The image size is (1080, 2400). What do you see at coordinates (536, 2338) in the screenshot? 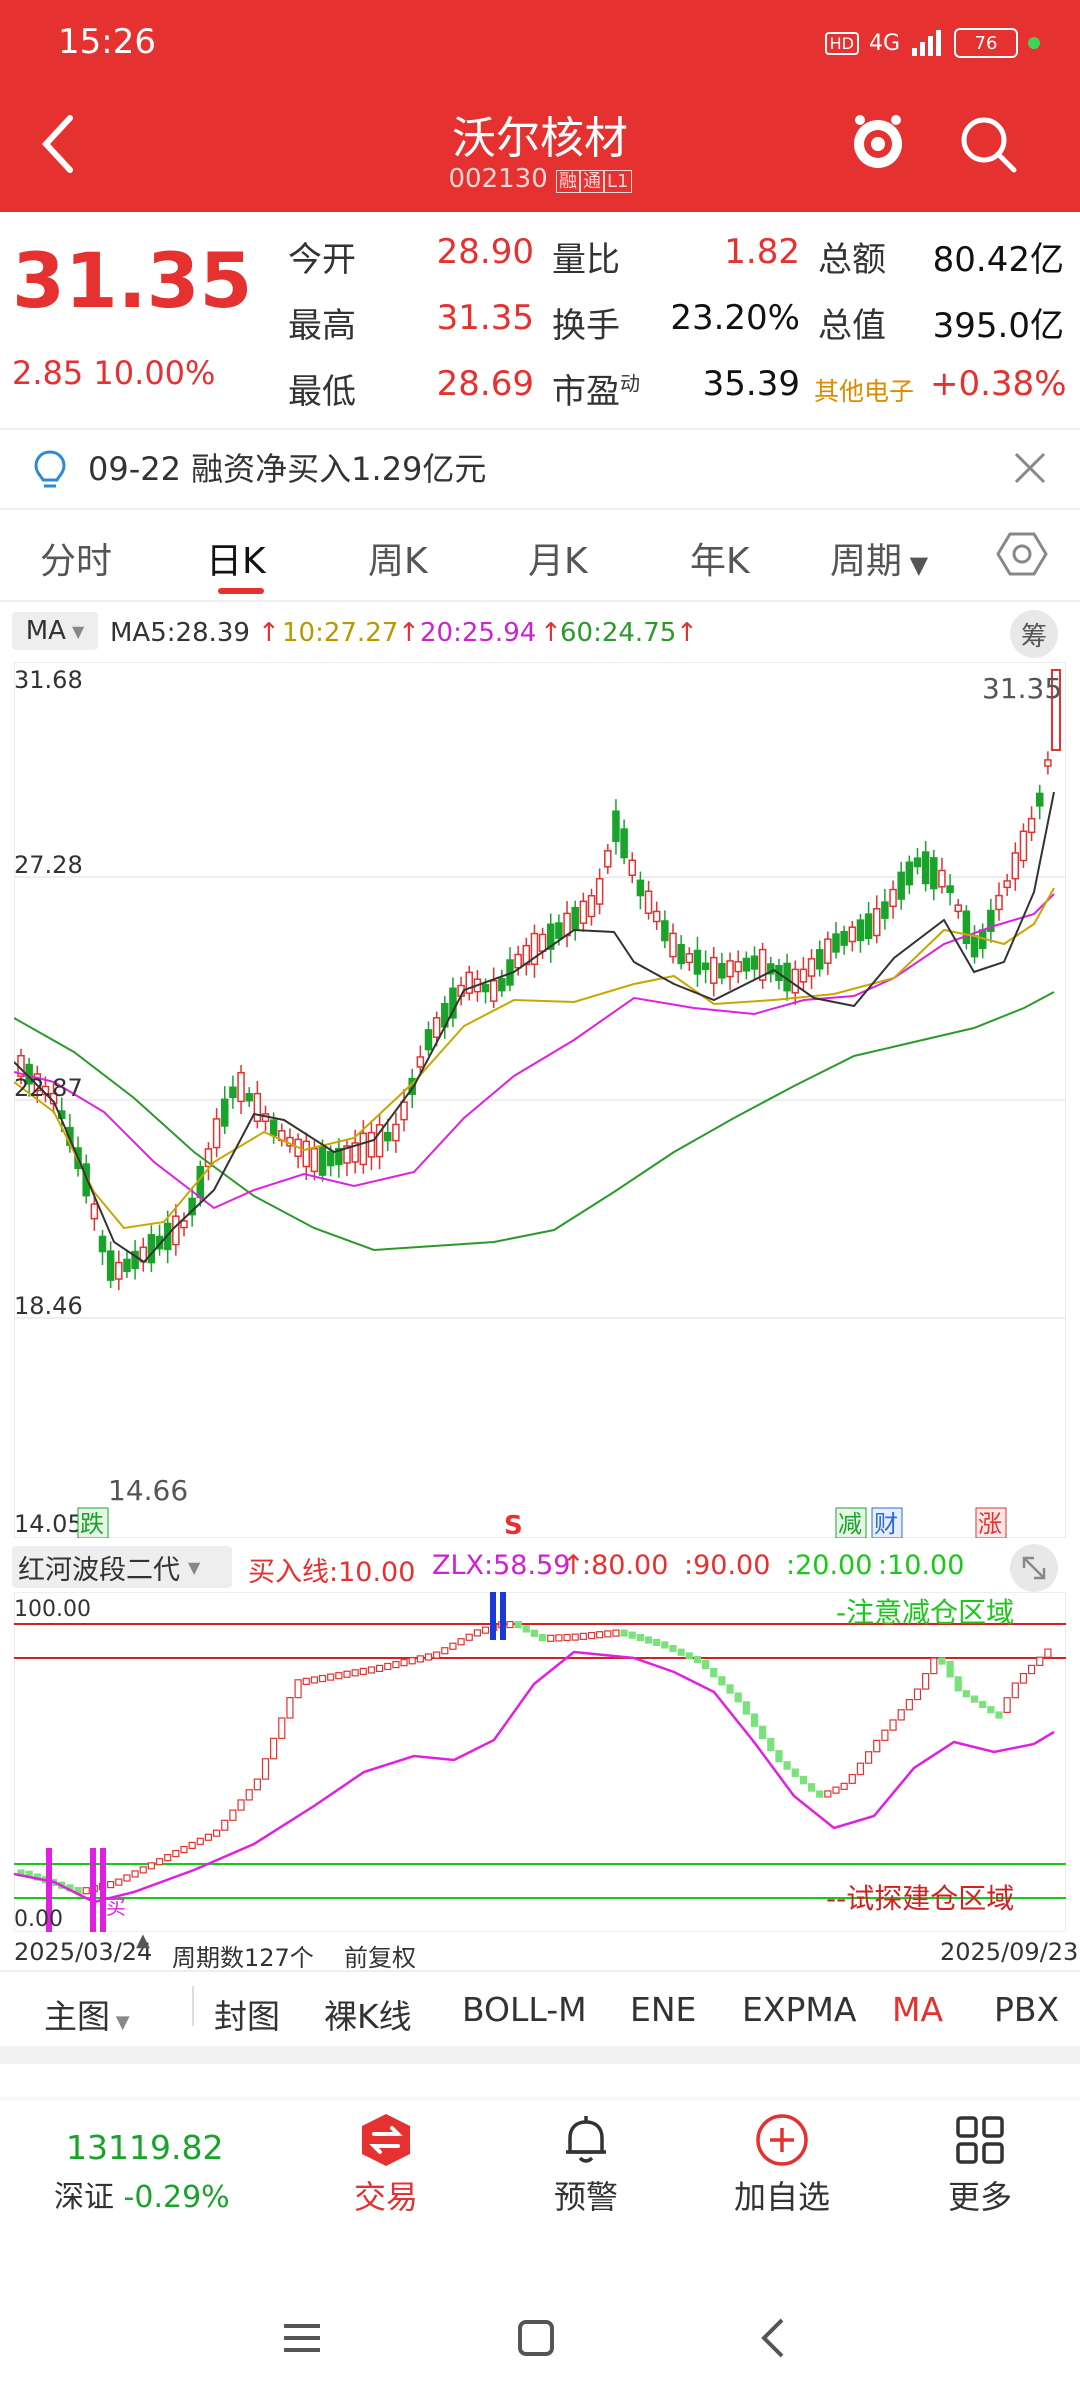
I see `home-icon` at bounding box center [536, 2338].